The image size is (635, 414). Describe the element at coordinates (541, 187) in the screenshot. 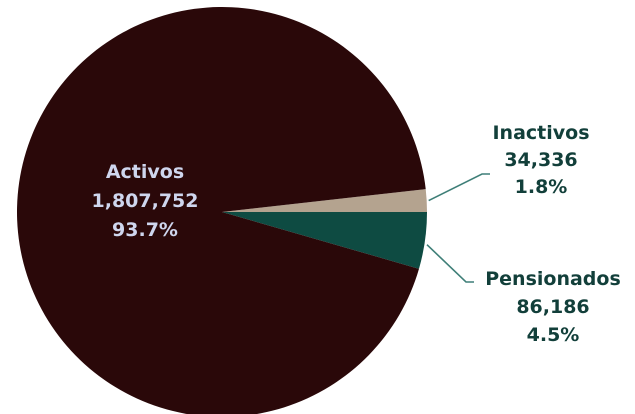

I see `label-inactivos-percent: 1.8%` at that location.